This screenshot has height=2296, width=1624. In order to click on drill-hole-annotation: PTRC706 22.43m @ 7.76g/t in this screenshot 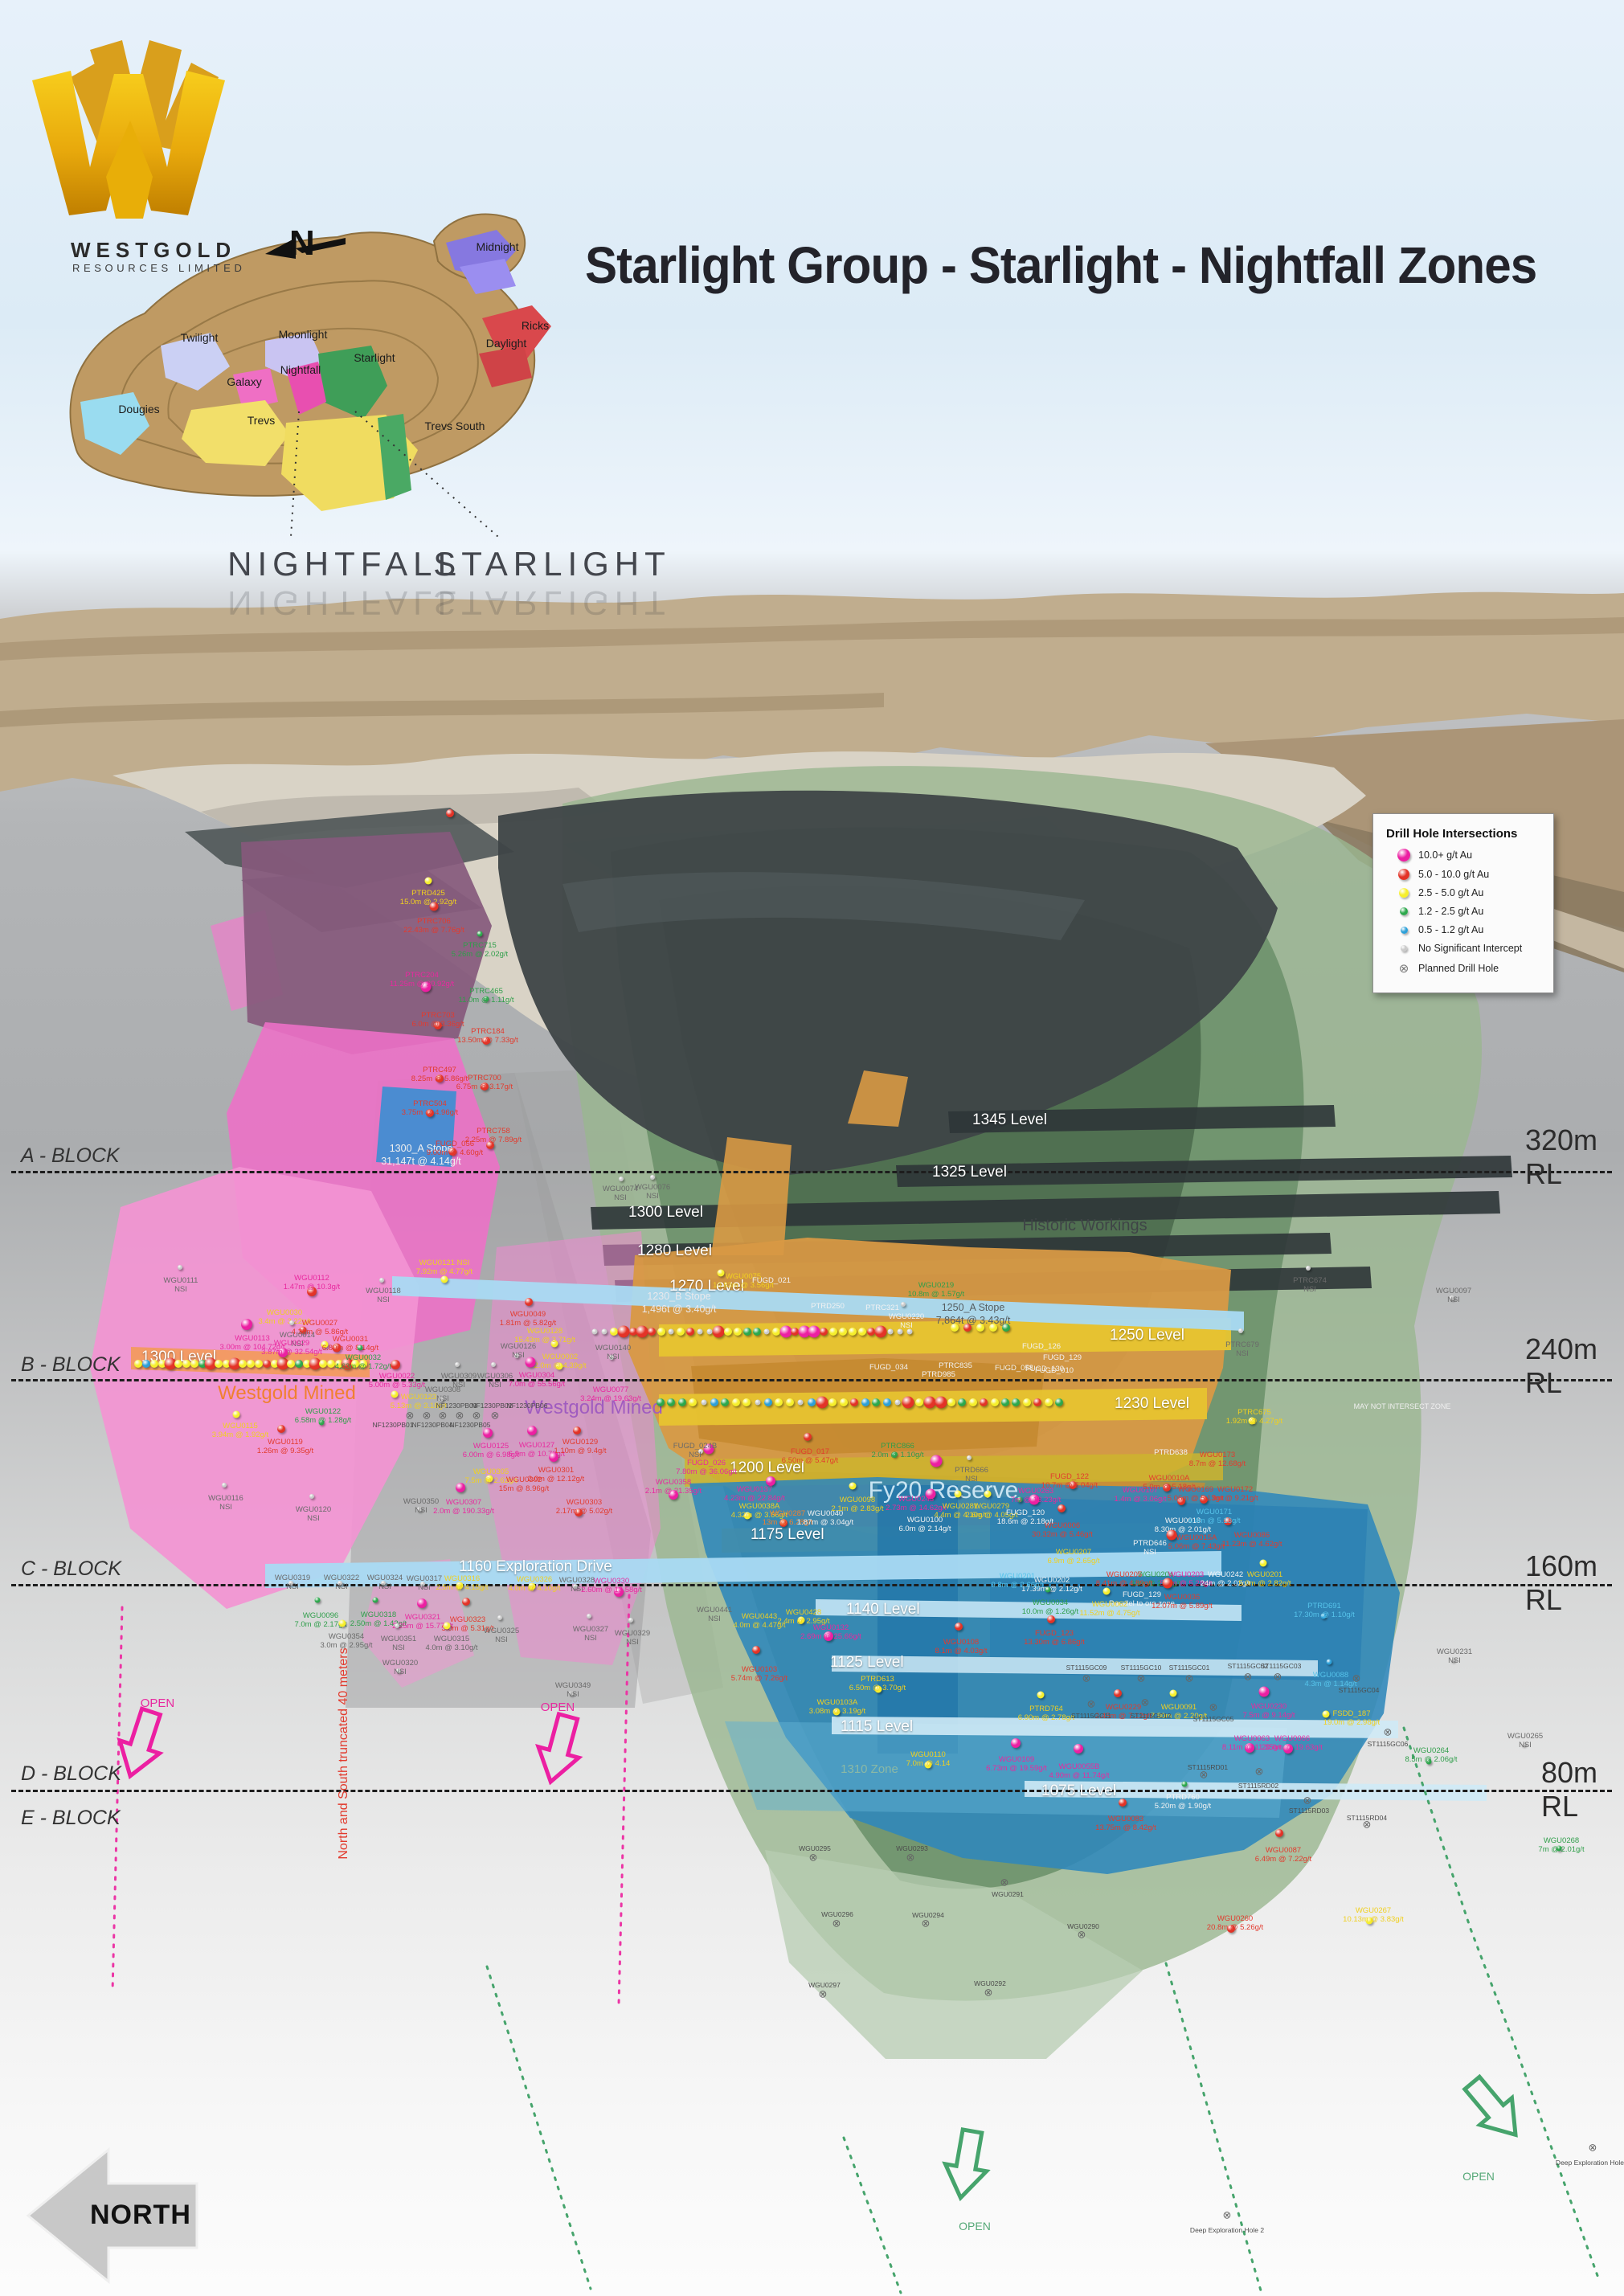, I will do `click(434, 926)`.